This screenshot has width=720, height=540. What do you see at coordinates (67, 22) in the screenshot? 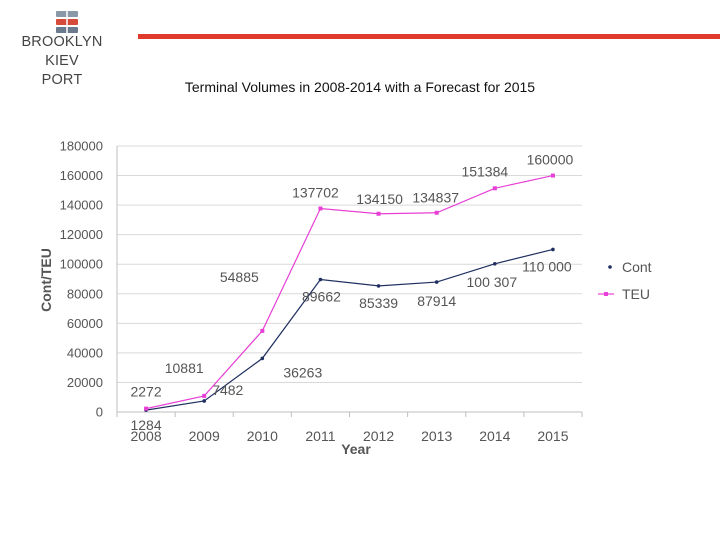
I see `port-container-stack-icon` at bounding box center [67, 22].